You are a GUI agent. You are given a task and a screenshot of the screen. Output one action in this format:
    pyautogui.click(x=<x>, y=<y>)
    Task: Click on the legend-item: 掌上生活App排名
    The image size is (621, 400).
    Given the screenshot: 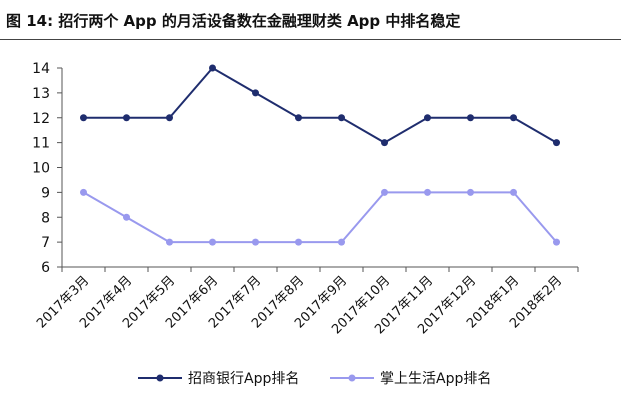 What is the action you would take?
    pyautogui.click(x=410, y=379)
    